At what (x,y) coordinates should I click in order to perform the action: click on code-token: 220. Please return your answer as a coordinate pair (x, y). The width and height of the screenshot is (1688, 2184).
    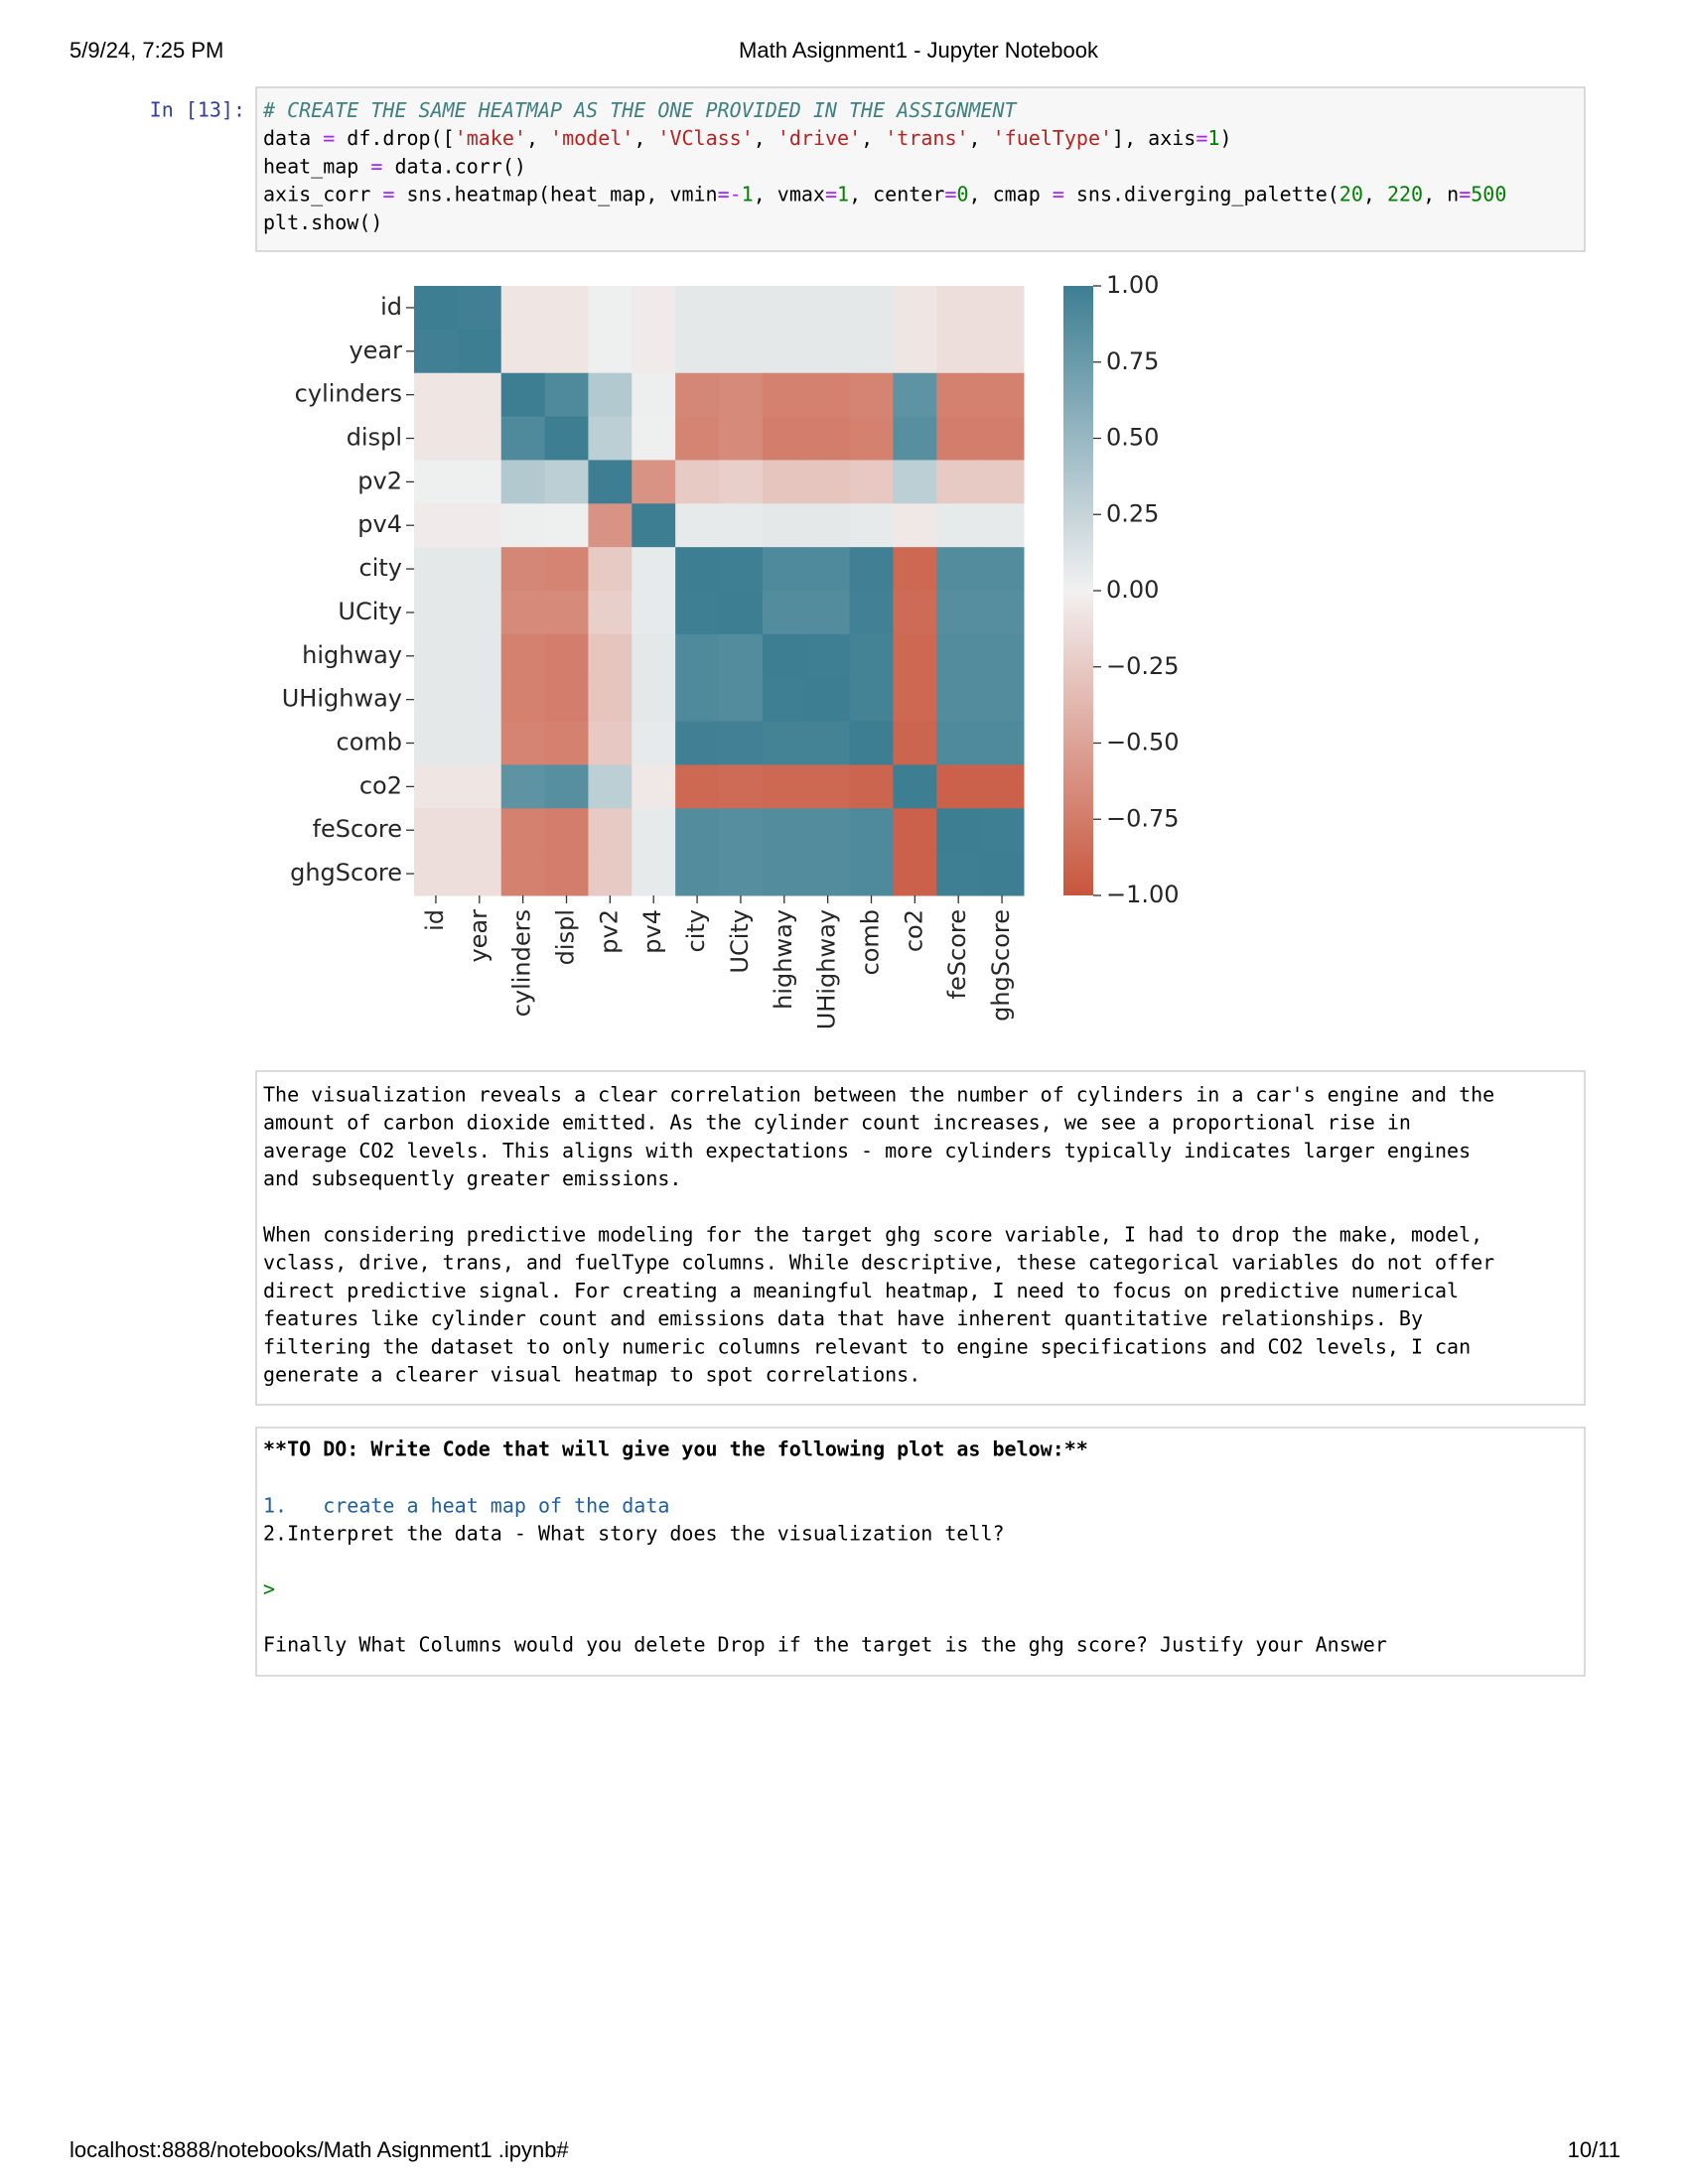
    Looking at the image, I should click on (1405, 193).